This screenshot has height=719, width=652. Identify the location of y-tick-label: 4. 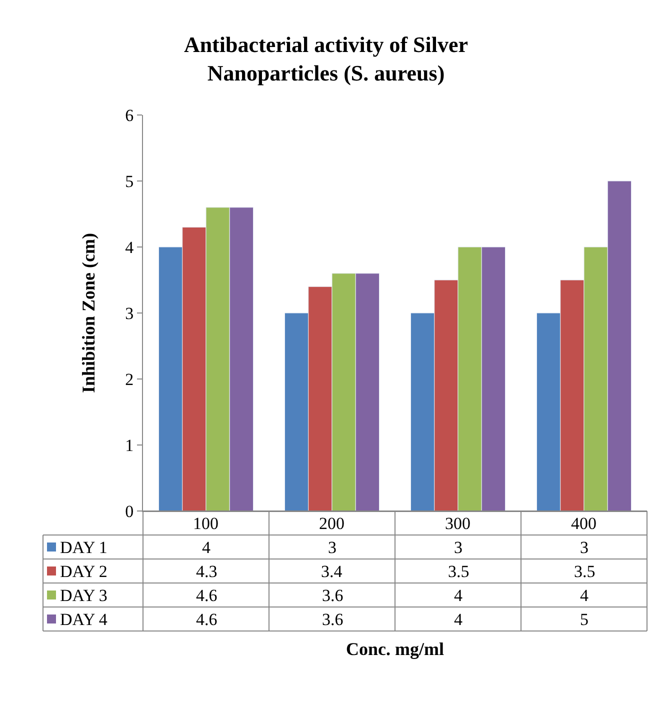
(129, 247).